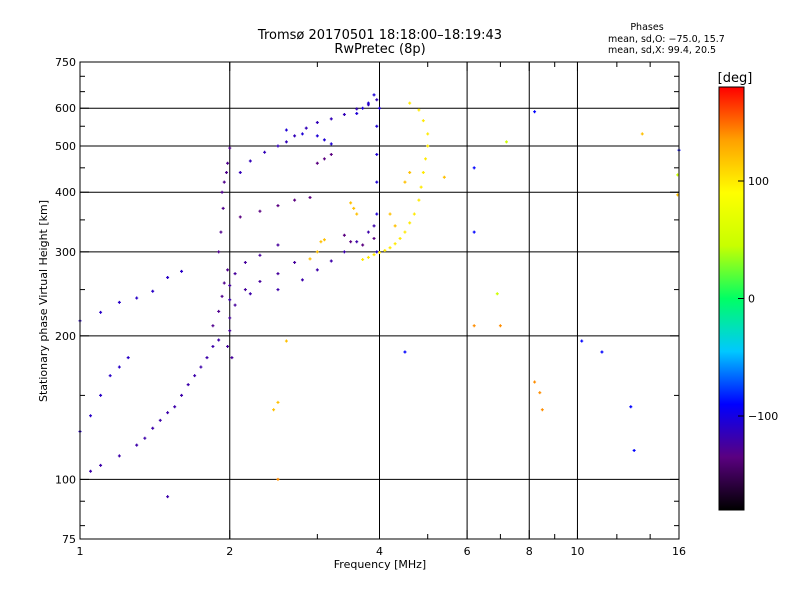 This screenshot has width=800, height=600. What do you see at coordinates (65, 336) in the screenshot?
I see `y-tick-label: 200` at bounding box center [65, 336].